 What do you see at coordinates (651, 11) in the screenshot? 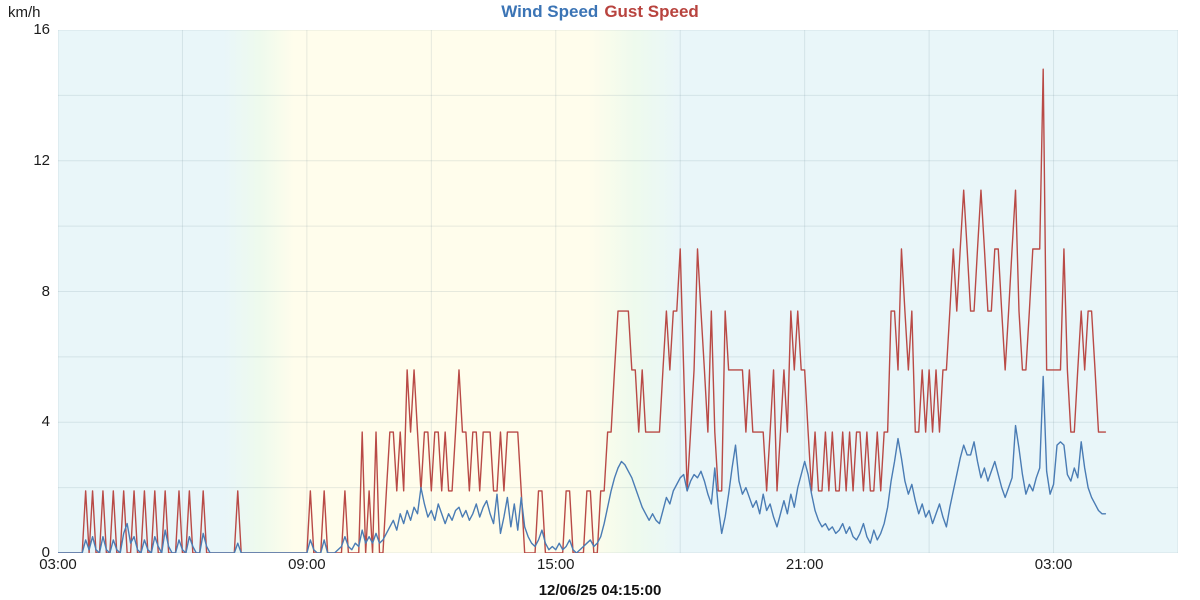
I see `legend-gust-speed: Gust Speed` at bounding box center [651, 11].